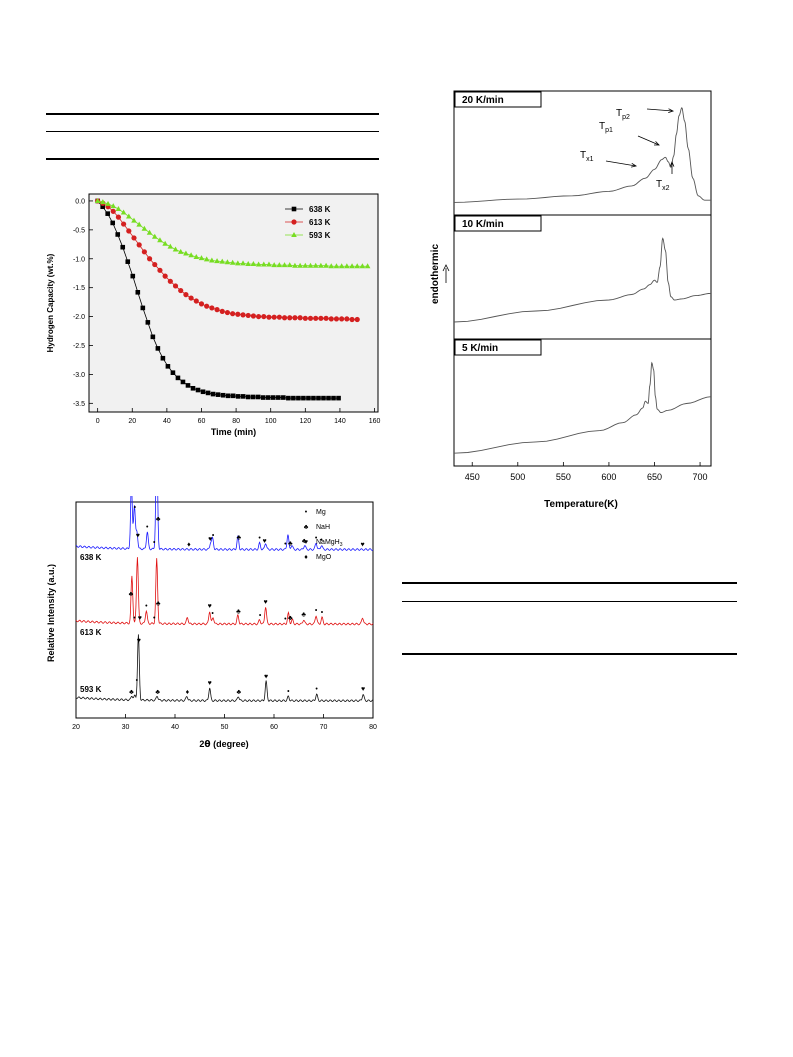 The width and height of the screenshot is (793, 1057). I want to click on y-axis-label: Hydrogen Capacity (wt.%), so click(50, 302).